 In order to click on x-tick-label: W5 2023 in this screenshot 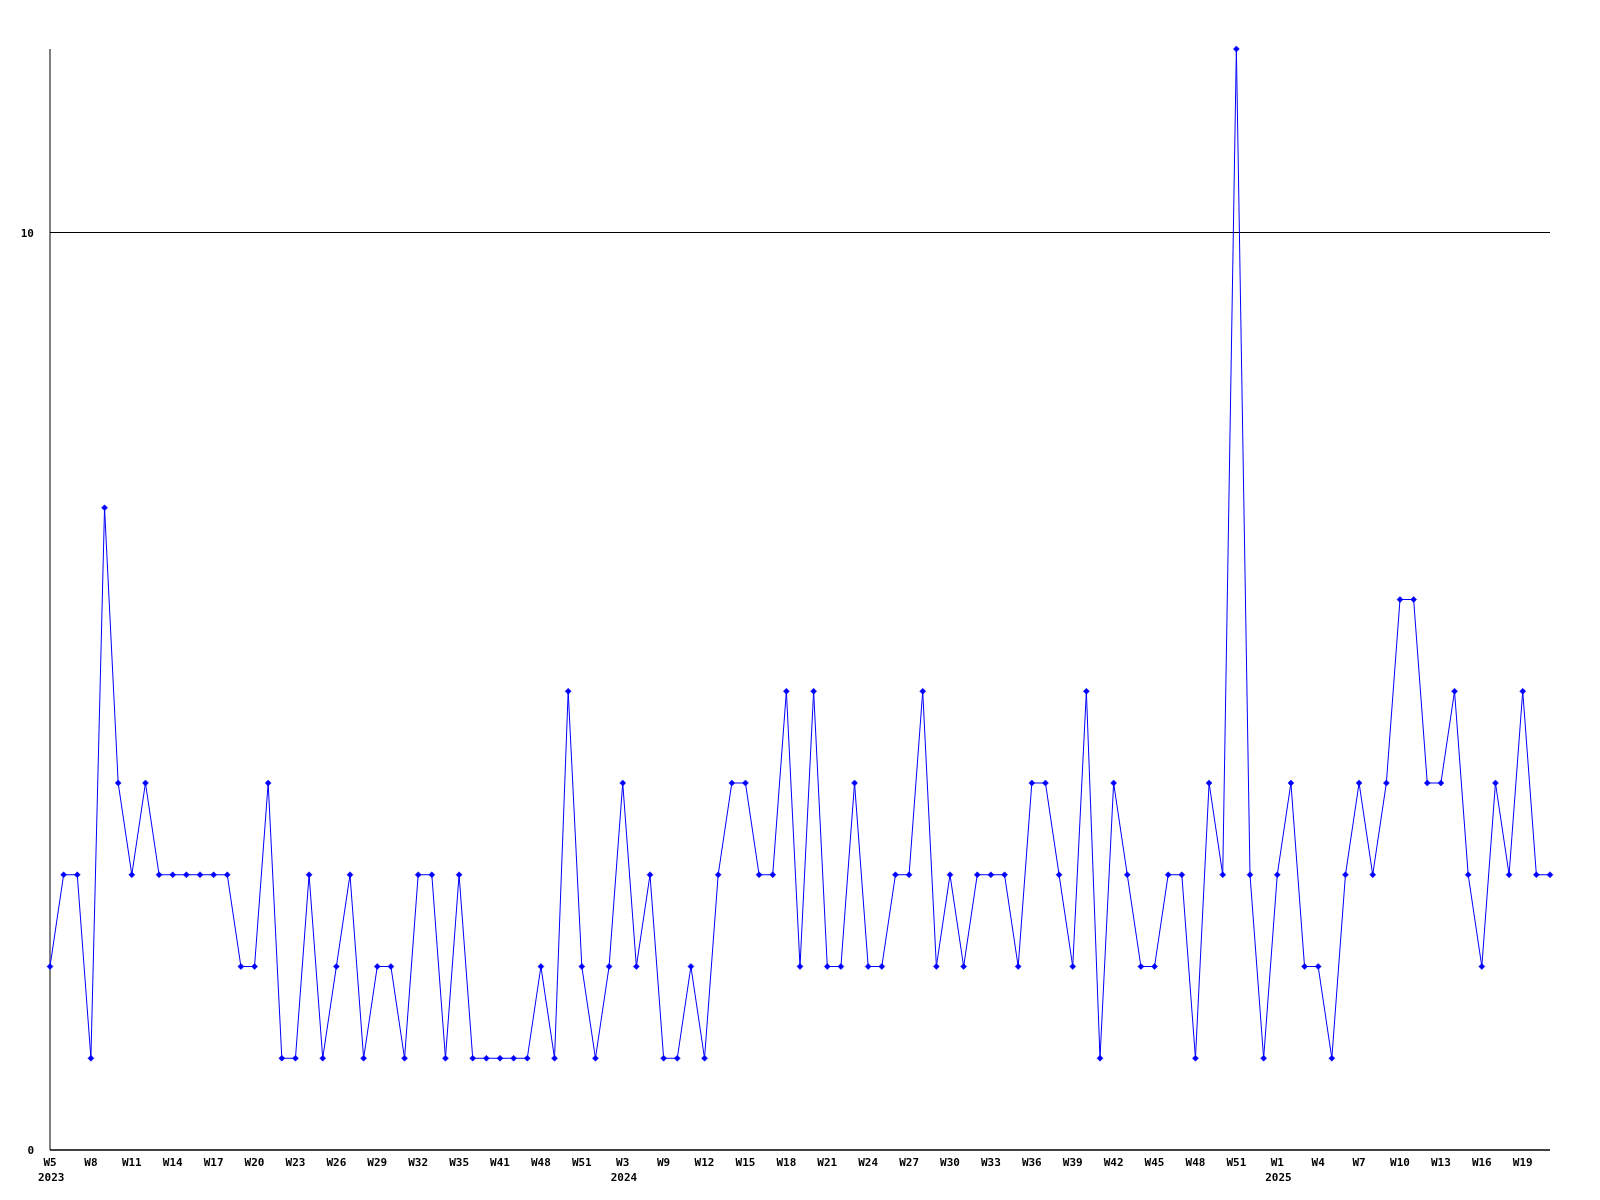, I will do `click(51, 1170)`.